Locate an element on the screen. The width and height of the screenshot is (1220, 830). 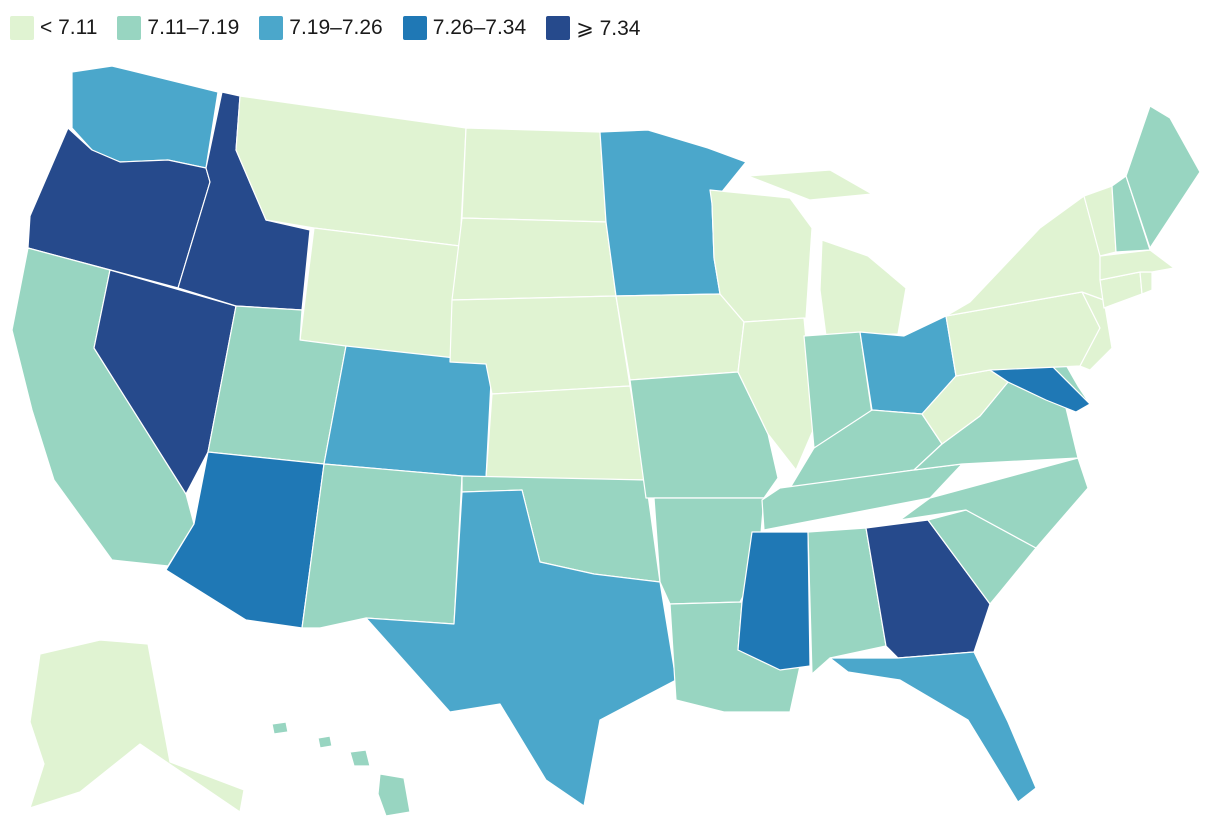
state-FL is located at coordinates (933, 727).